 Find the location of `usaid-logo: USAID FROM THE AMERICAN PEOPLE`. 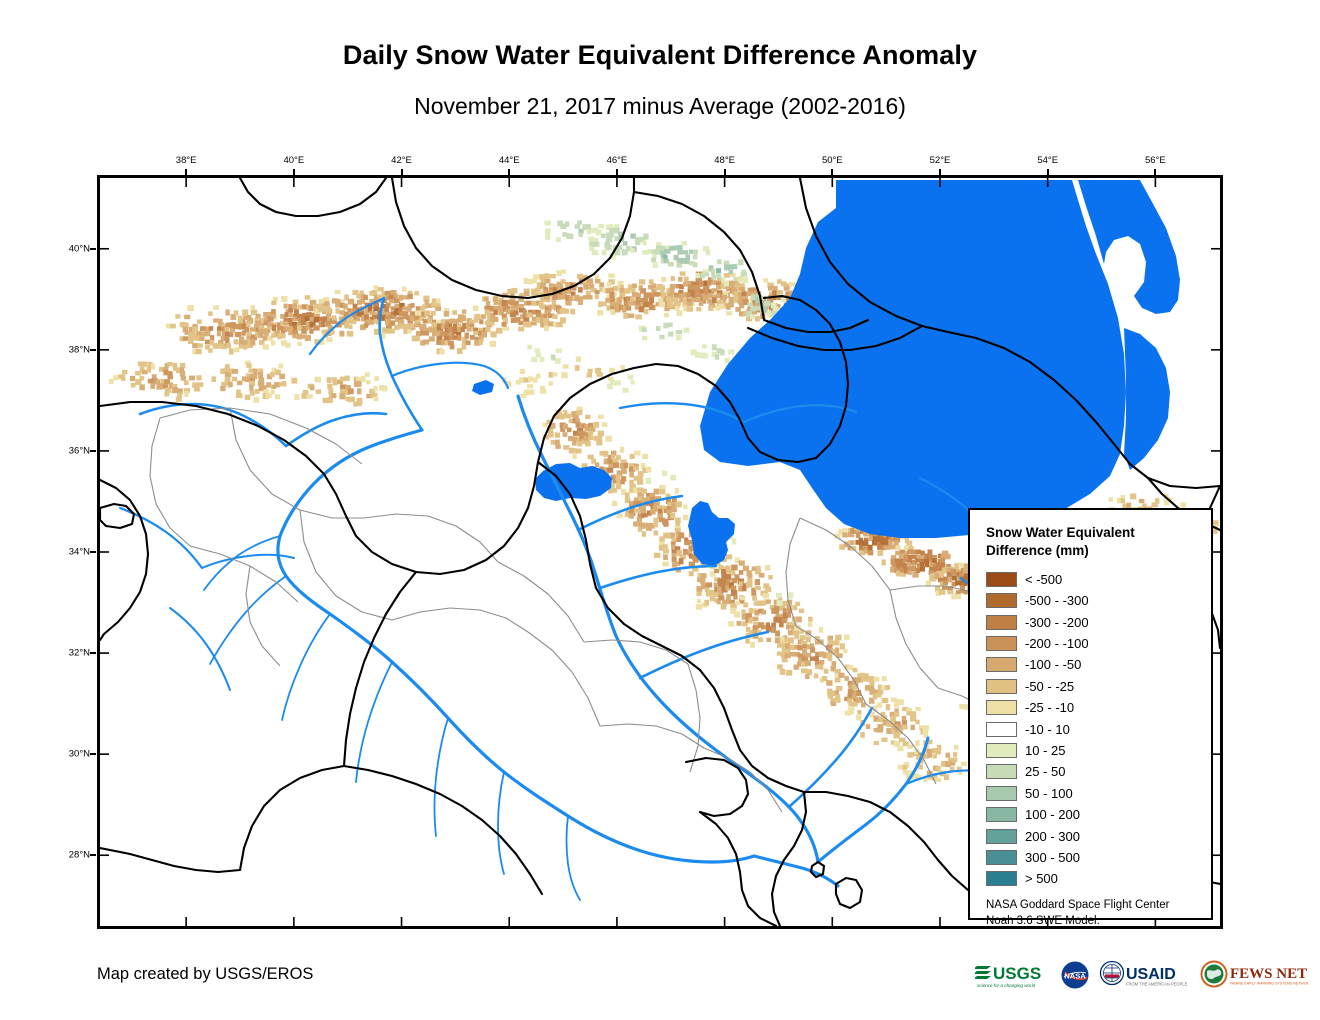

usaid-logo: USAID FROM THE AMERICAN PEOPLE is located at coordinates (1145, 975).